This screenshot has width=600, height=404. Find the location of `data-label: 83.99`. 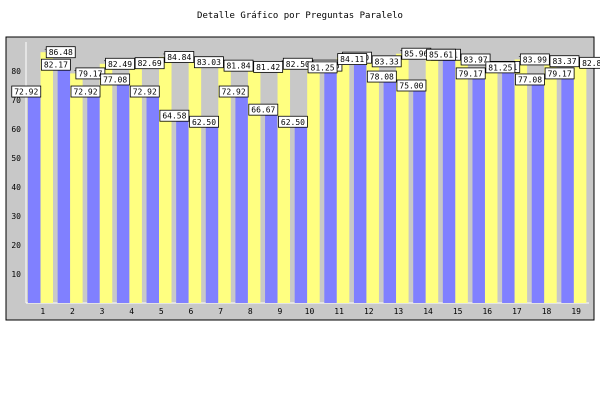

data-label: 83.99 is located at coordinates (535, 59).